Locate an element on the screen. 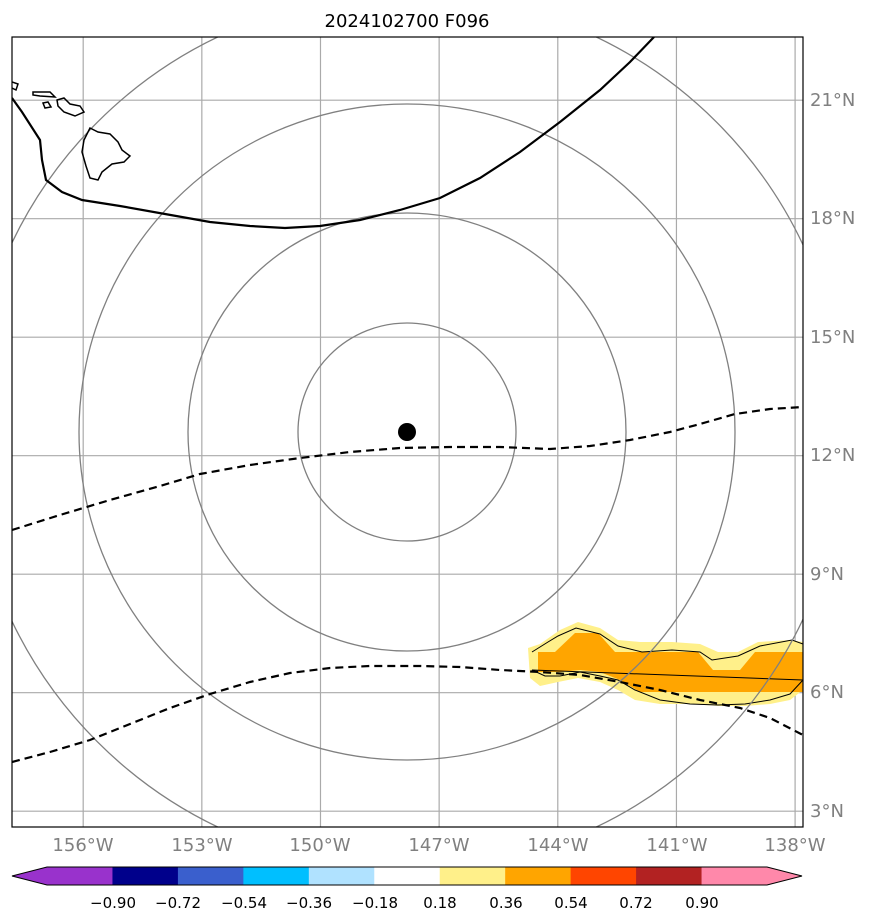 This screenshot has width=873, height=924. colorbar-tick-label: −0.18 is located at coordinates (375, 903).